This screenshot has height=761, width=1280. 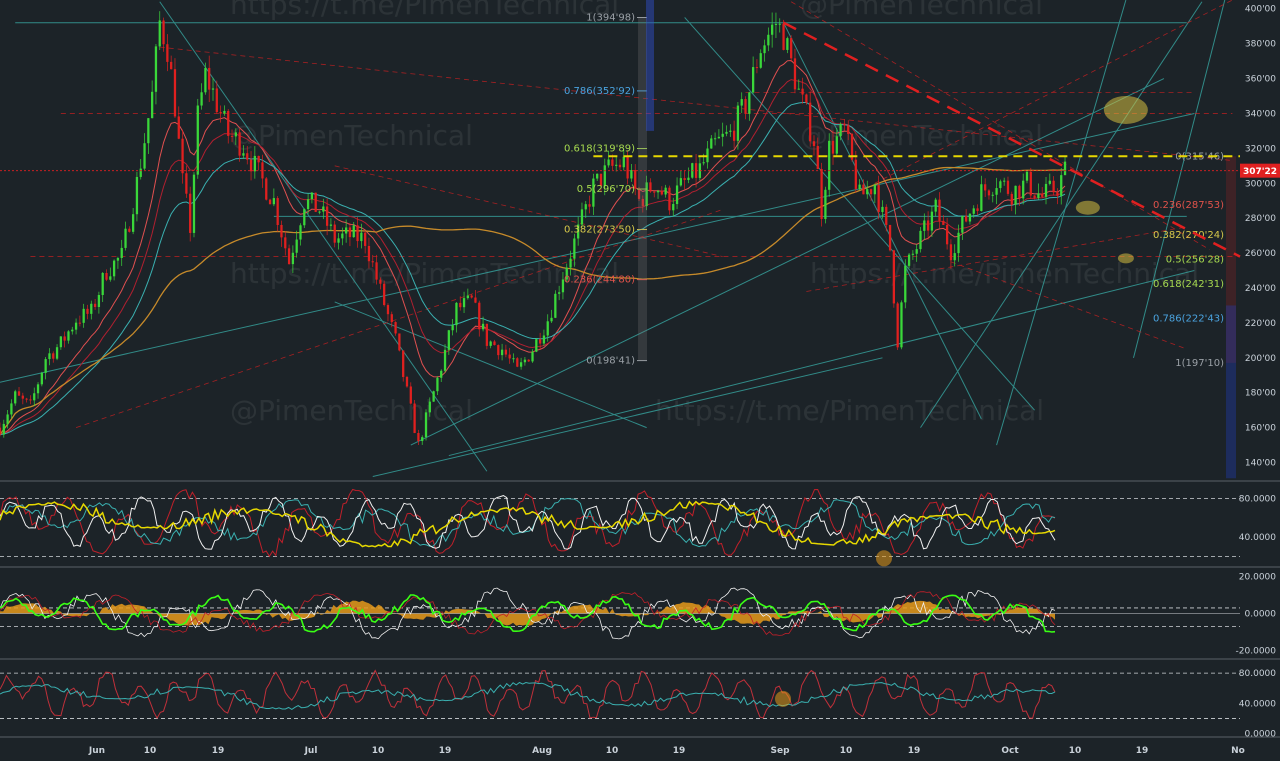 What do you see at coordinates (1260, 45) in the screenshot?
I see `price-tick-label: 380'00` at bounding box center [1260, 45].